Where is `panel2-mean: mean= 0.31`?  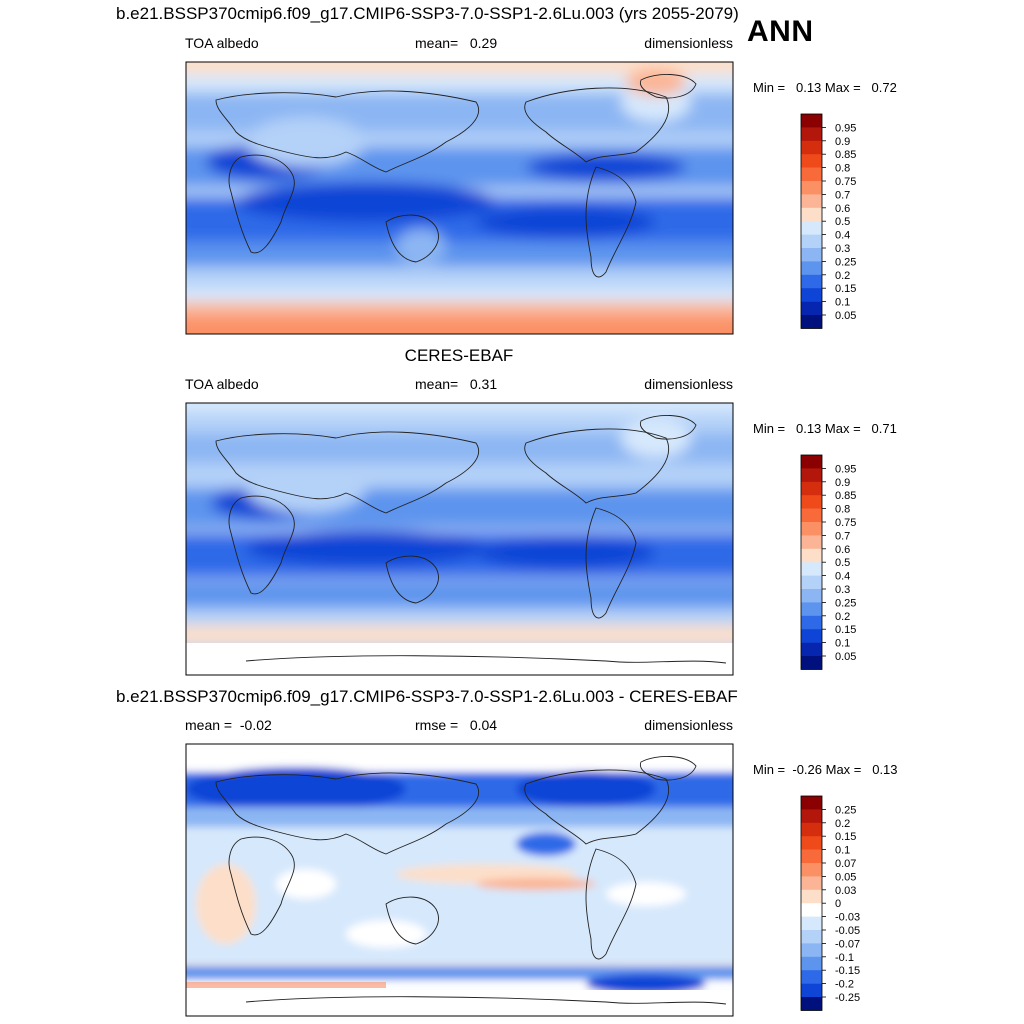
panel2-mean: mean= 0.31 is located at coordinates (456, 384).